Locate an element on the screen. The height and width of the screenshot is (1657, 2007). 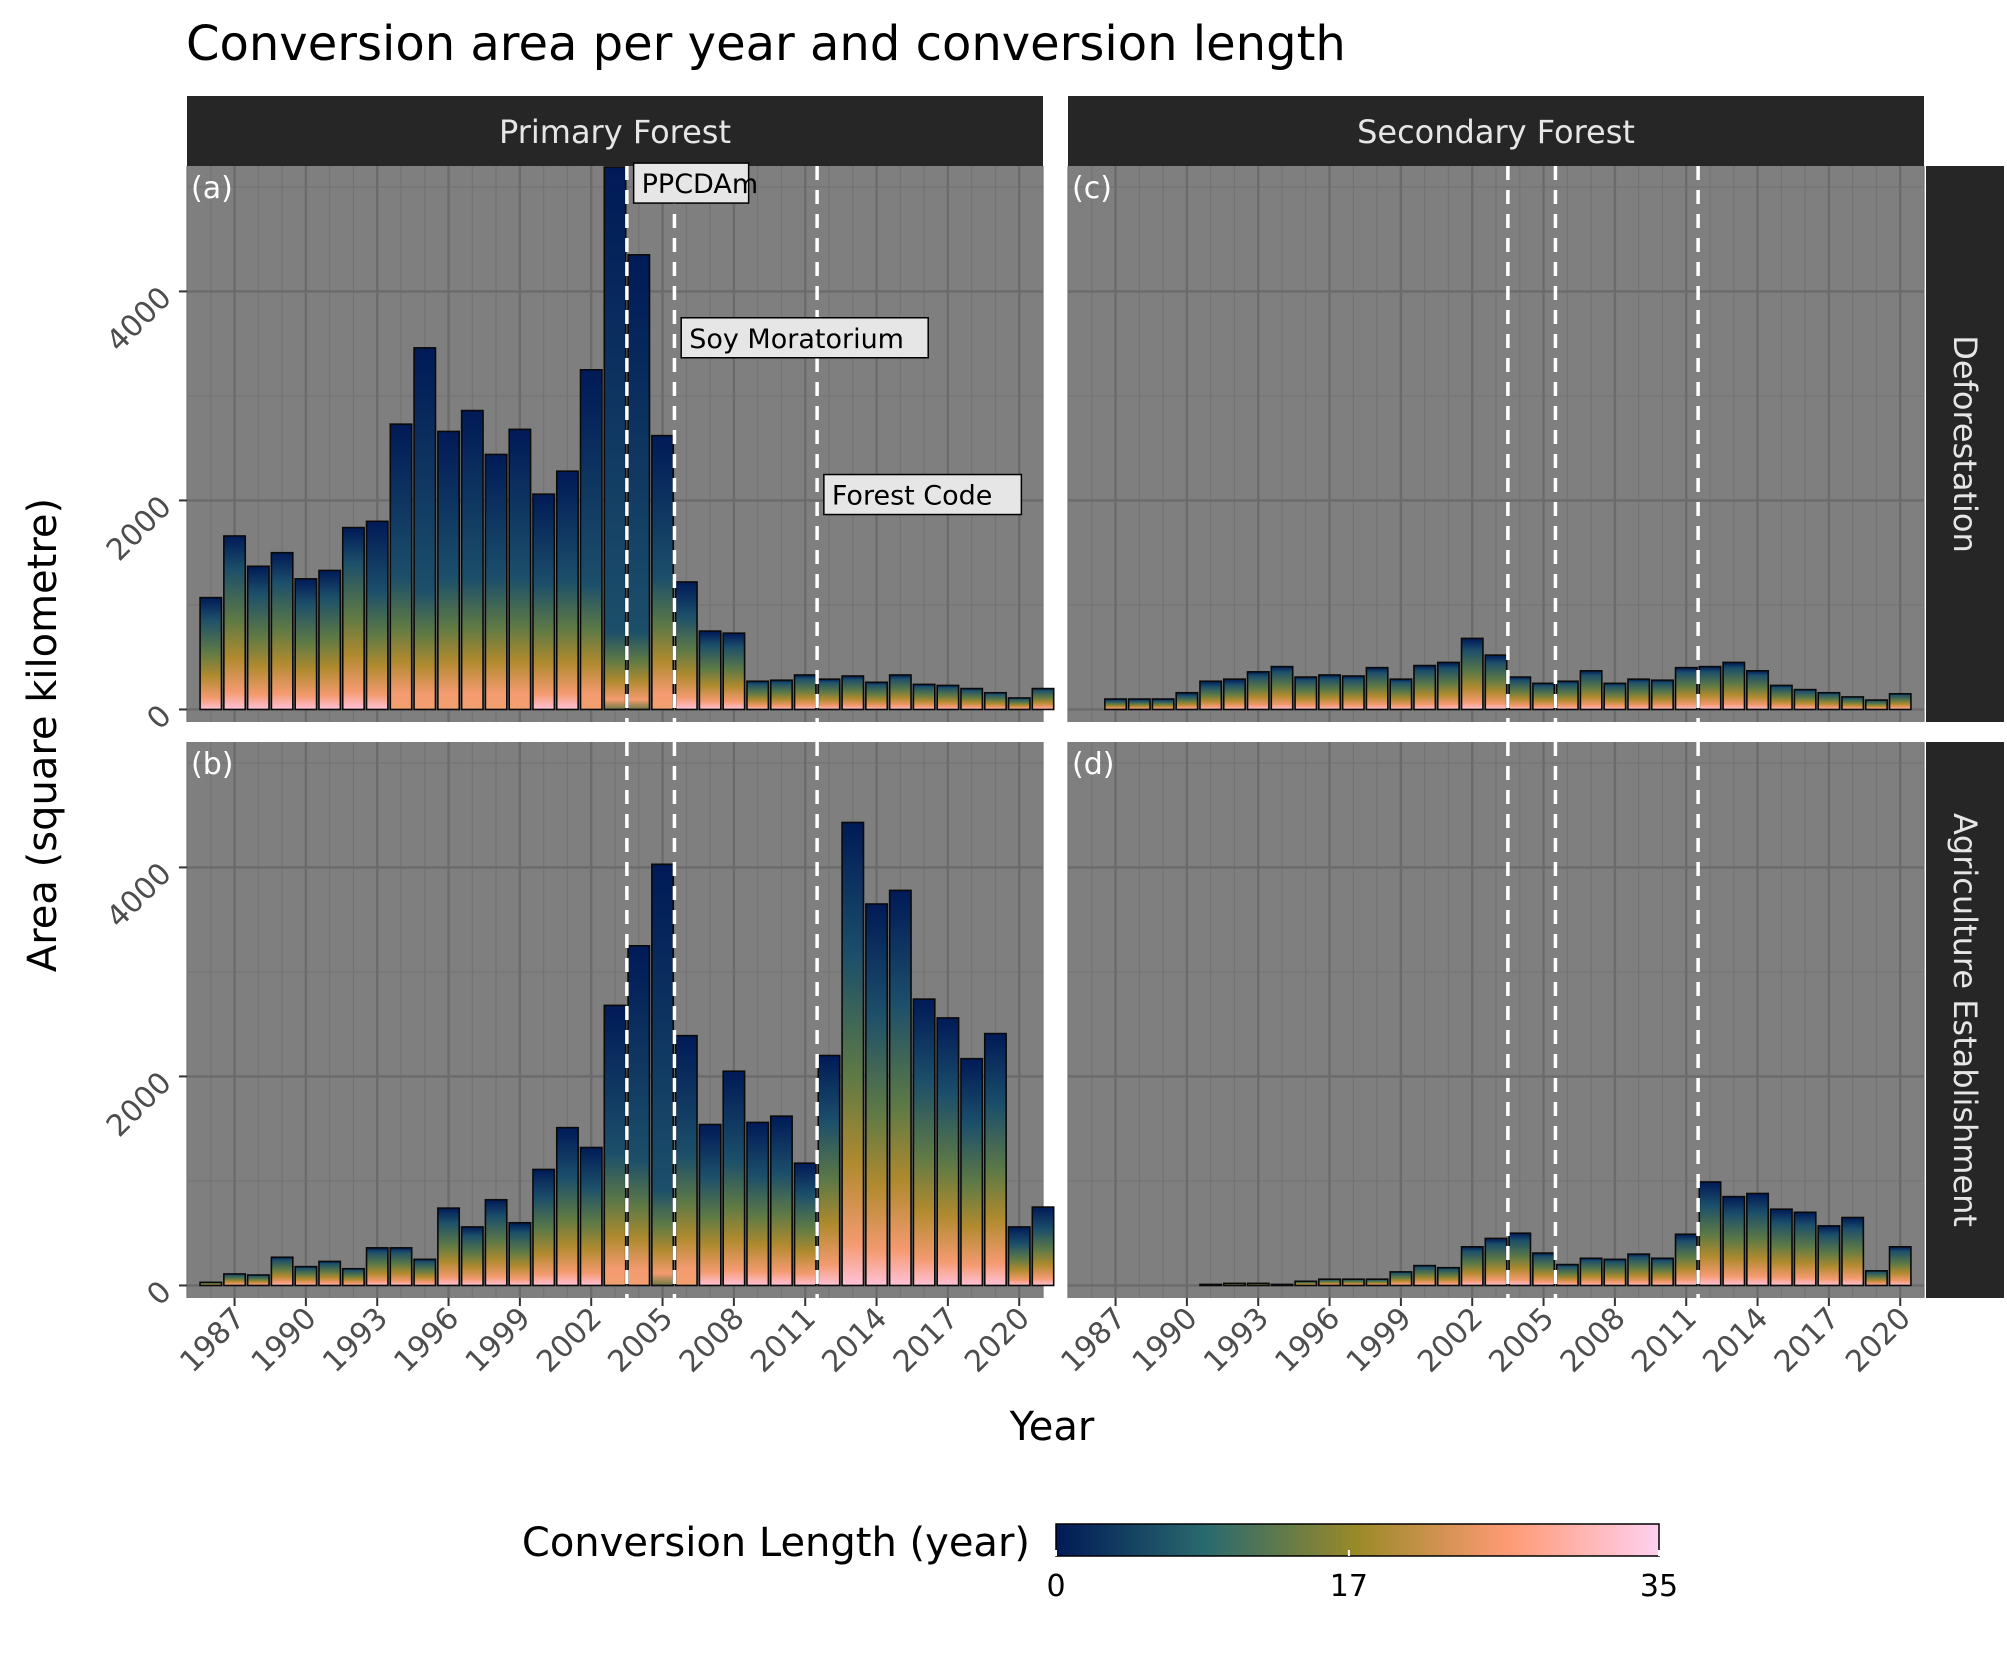
colorbar-title: Conversion Length (year) is located at coordinates (776, 1543).